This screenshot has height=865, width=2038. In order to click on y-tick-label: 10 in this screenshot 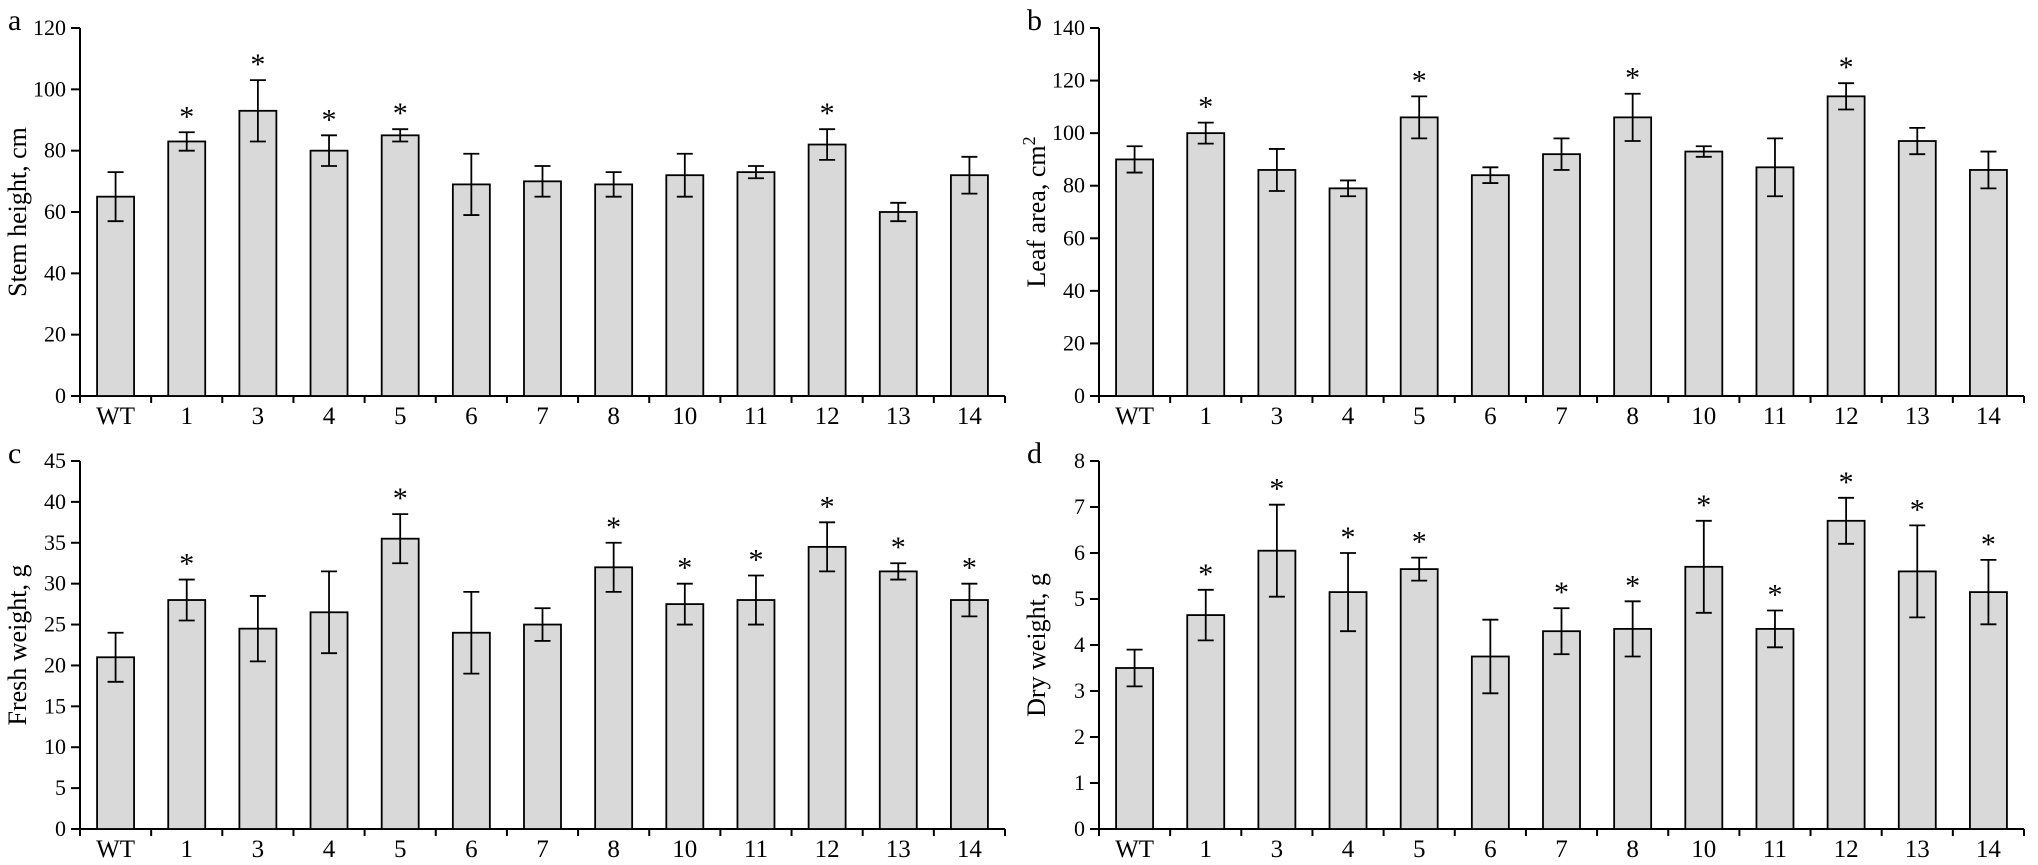, I will do `click(55, 746)`.